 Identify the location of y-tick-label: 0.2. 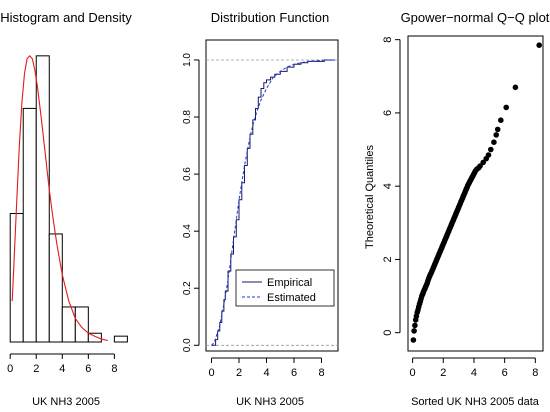
(187, 288).